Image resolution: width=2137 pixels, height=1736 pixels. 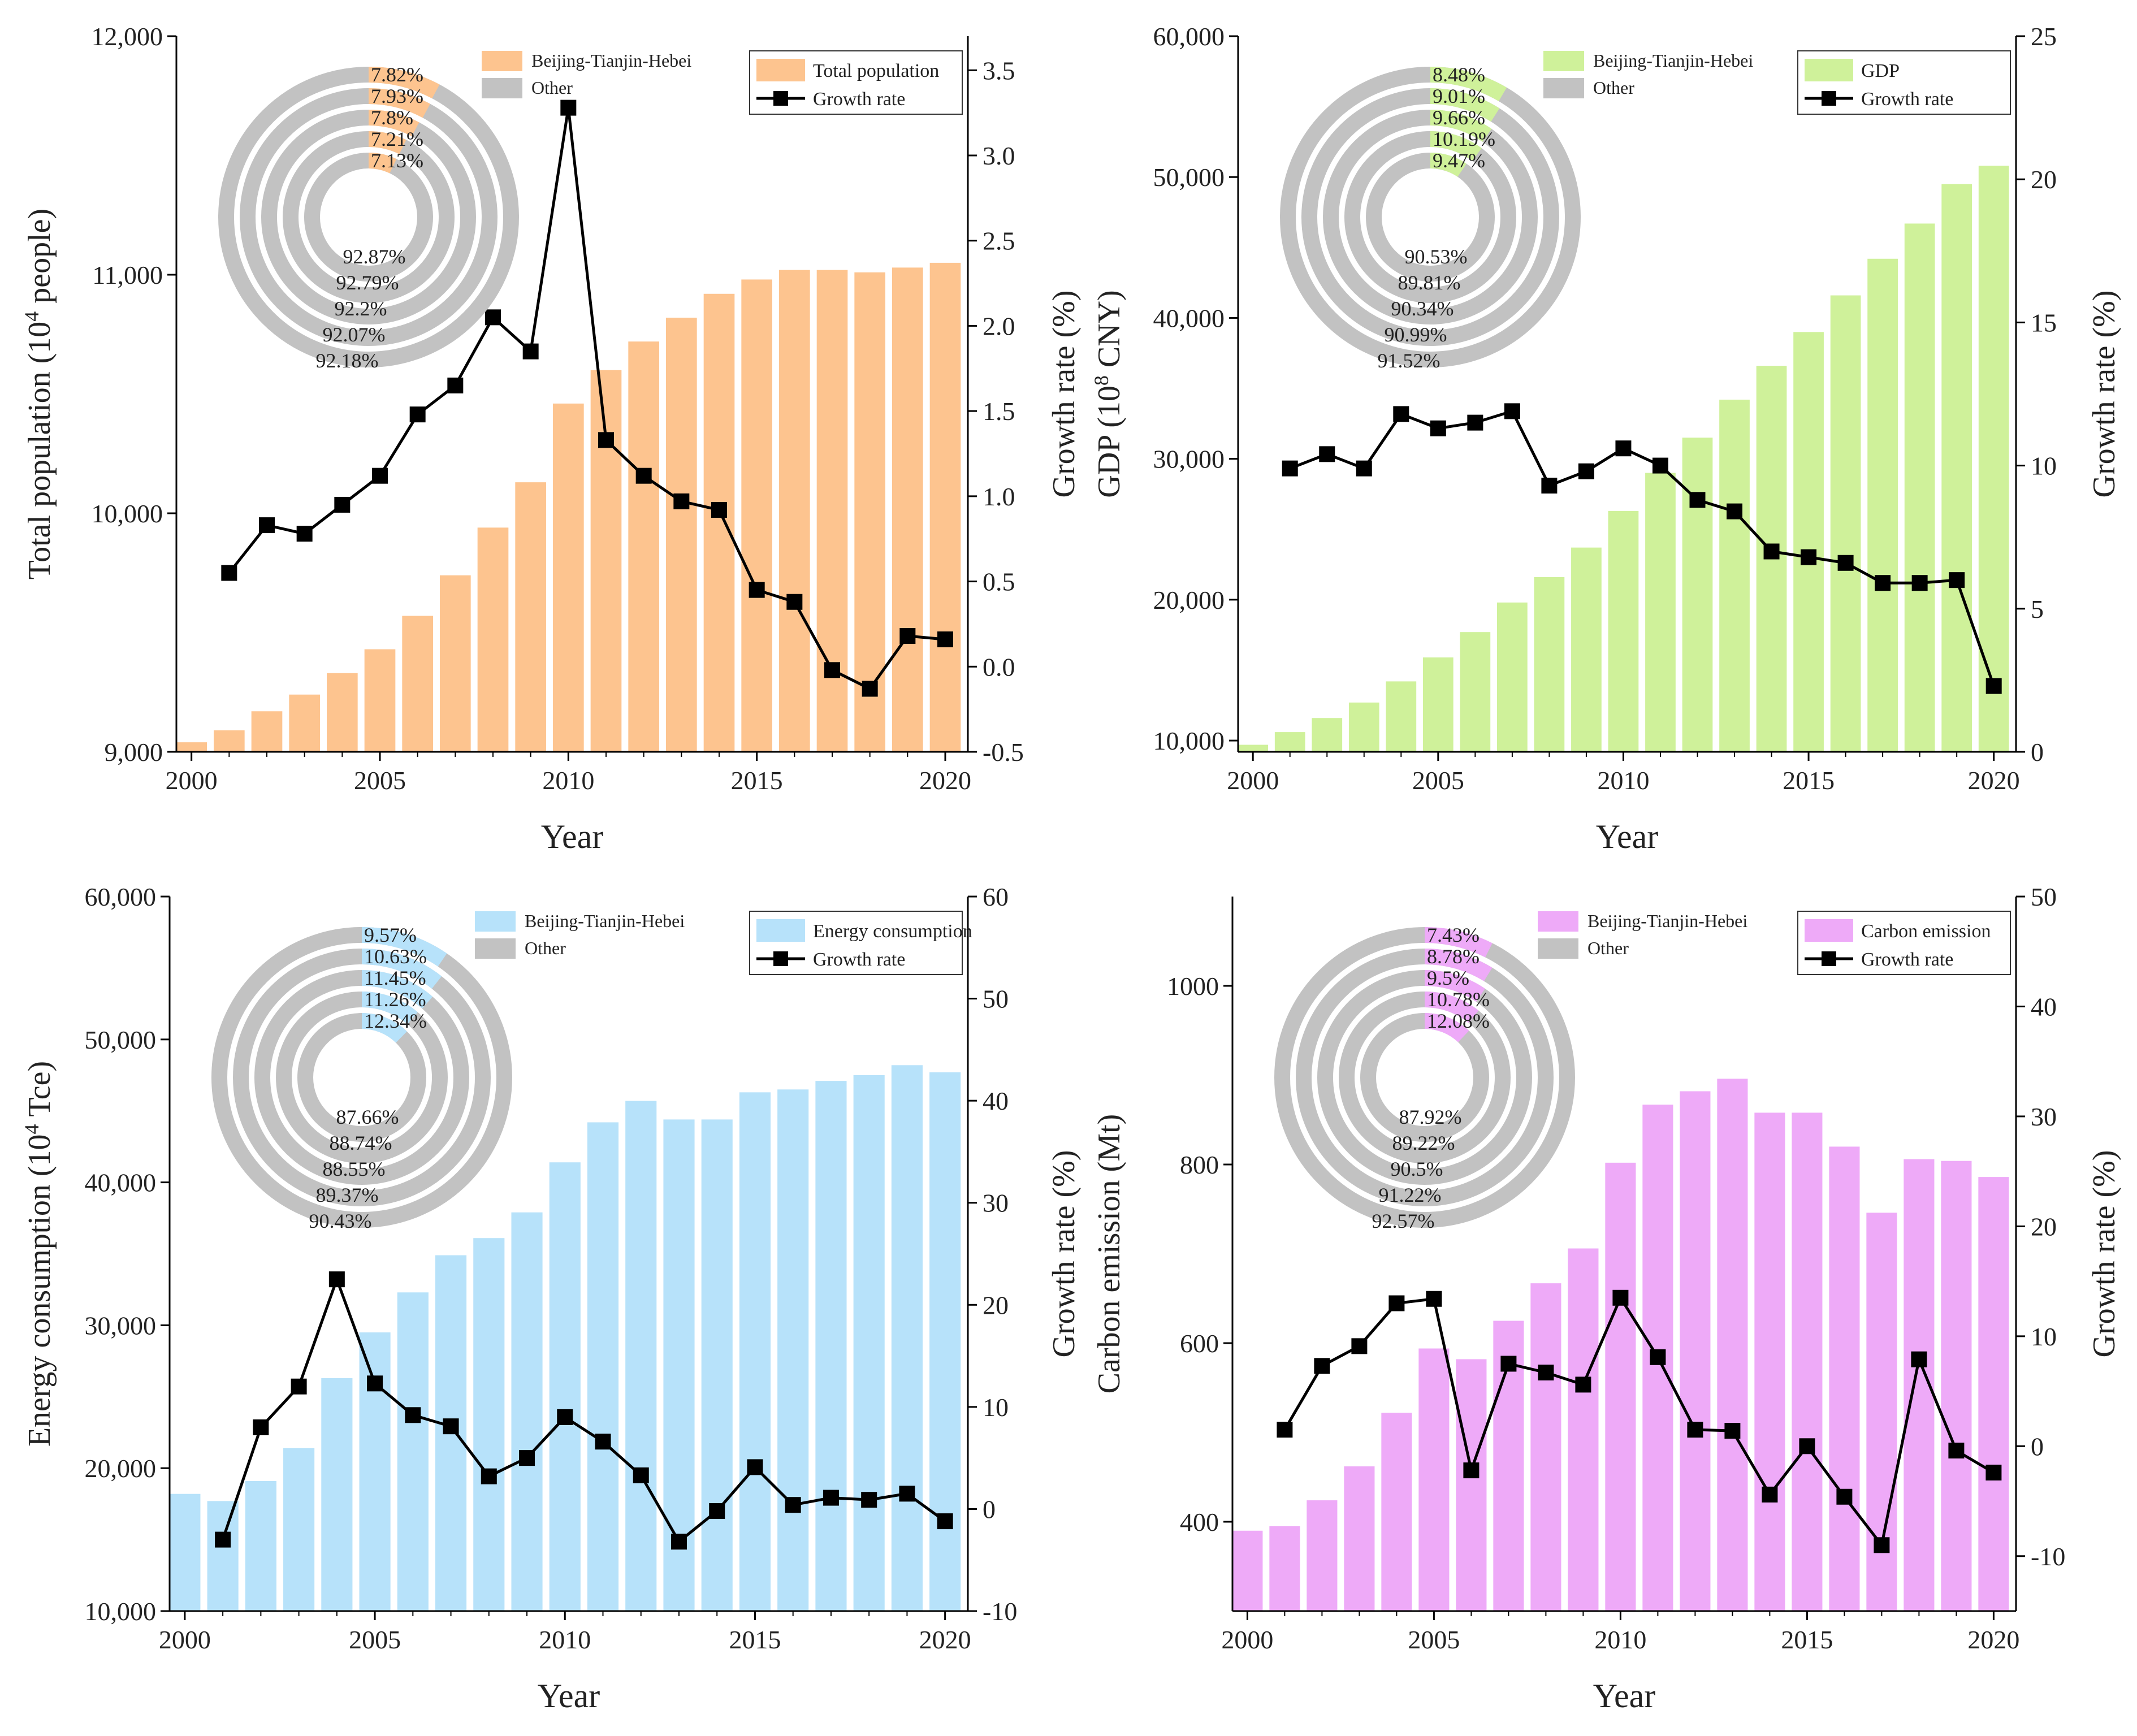 I want to click on growth-point-gdp-2002, so click(x=1327, y=454).